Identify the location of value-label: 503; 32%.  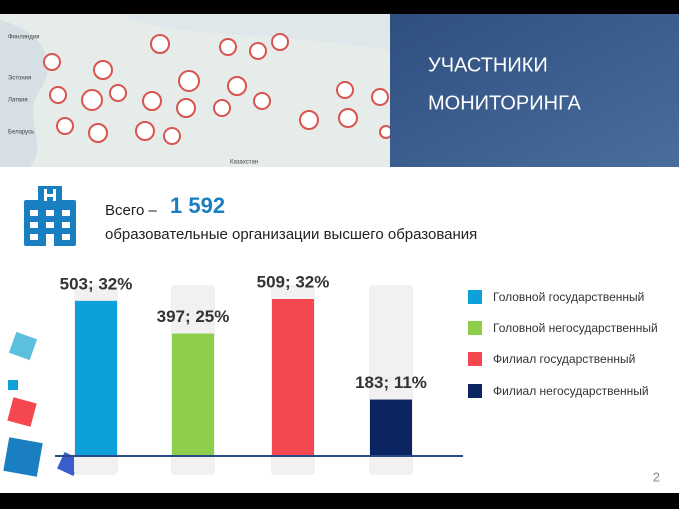
(96, 283).